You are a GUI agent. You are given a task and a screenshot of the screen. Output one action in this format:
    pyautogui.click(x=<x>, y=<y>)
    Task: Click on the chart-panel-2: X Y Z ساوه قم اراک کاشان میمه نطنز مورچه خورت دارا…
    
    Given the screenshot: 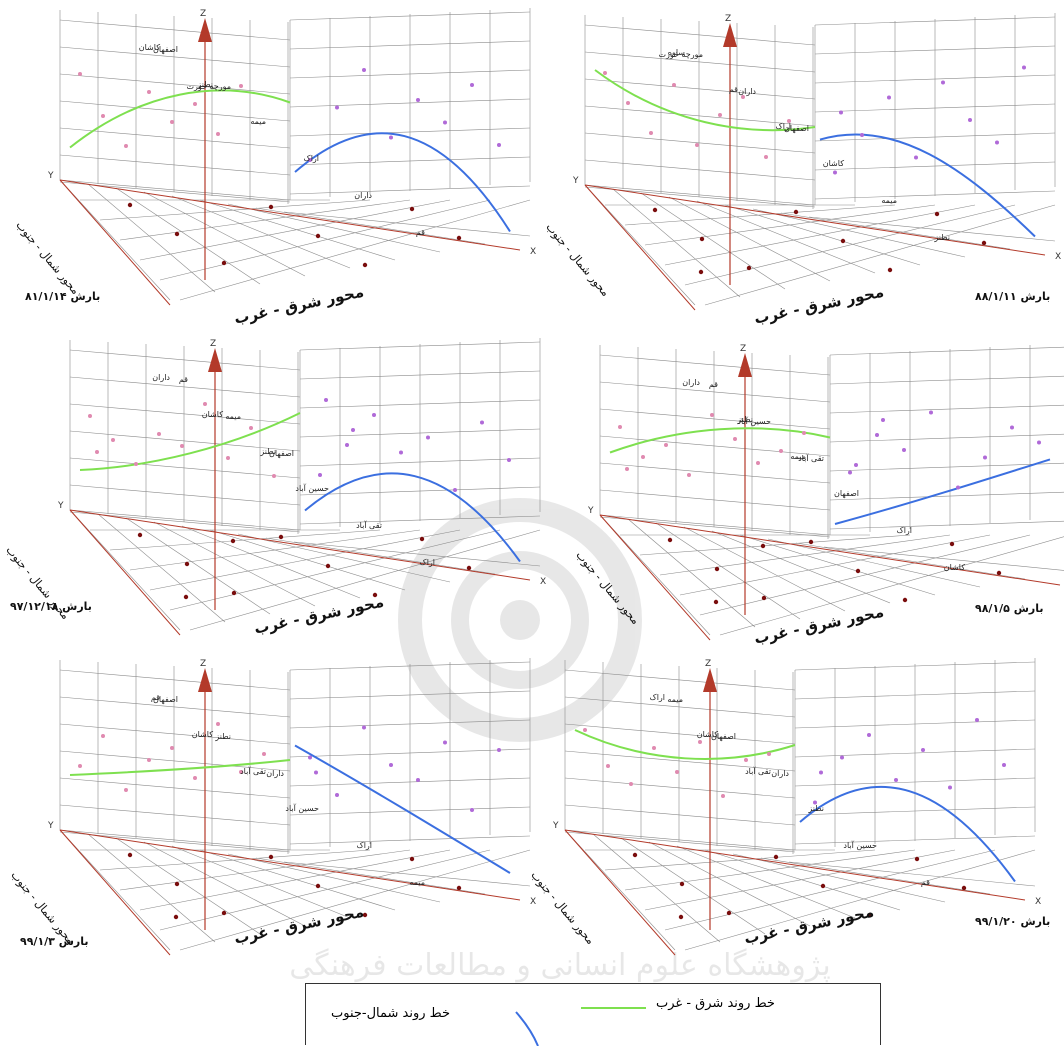 What is the action you would take?
    pyautogui.click(x=802, y=170)
    